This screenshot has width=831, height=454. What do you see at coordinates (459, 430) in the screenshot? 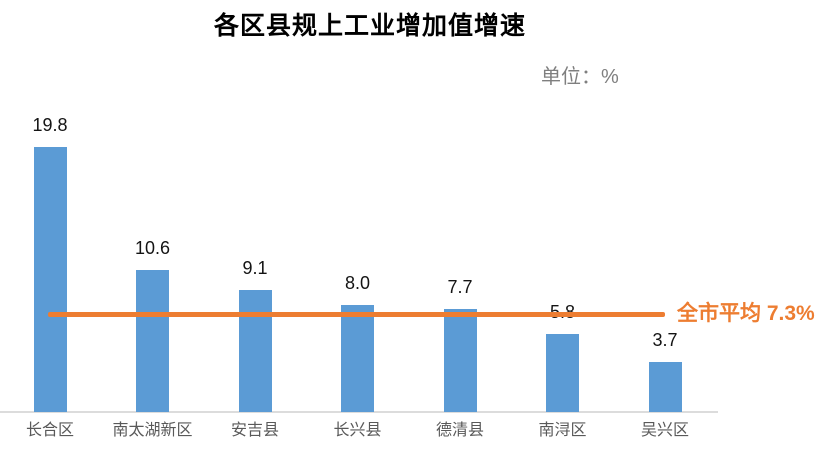
I see `category-label: 德清县` at bounding box center [459, 430].